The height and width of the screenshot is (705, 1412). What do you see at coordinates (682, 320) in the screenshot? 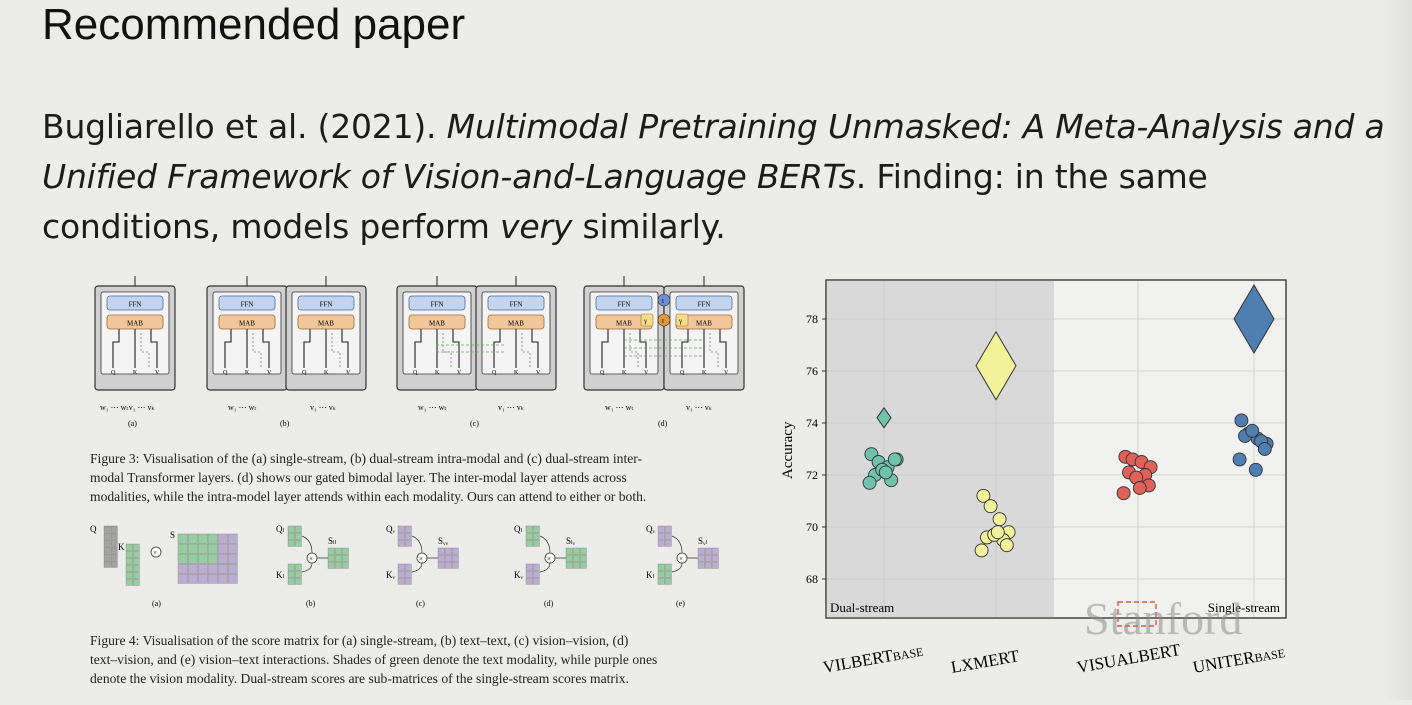
I see `gamma-gate-icon` at bounding box center [682, 320].